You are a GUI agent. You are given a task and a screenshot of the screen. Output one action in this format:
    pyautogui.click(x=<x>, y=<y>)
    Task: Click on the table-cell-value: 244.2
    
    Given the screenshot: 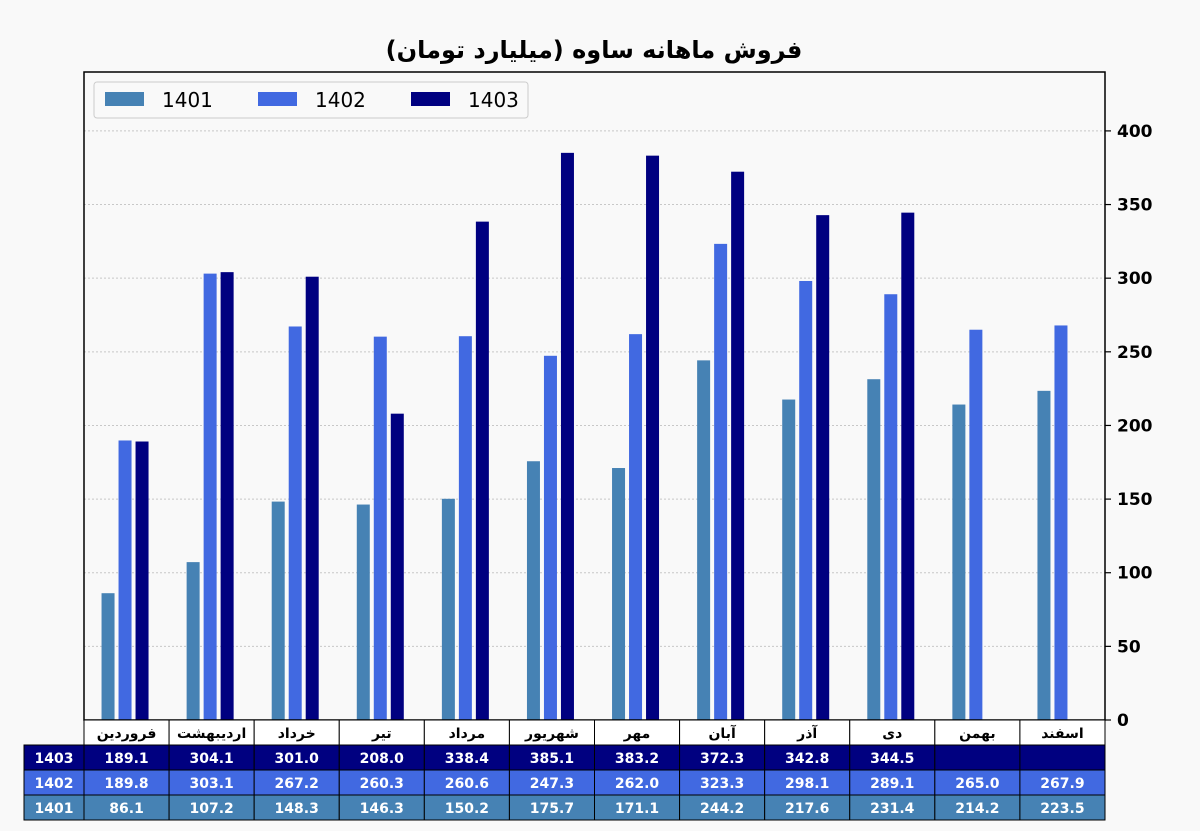 What is the action you would take?
    pyautogui.click(x=722, y=809)
    